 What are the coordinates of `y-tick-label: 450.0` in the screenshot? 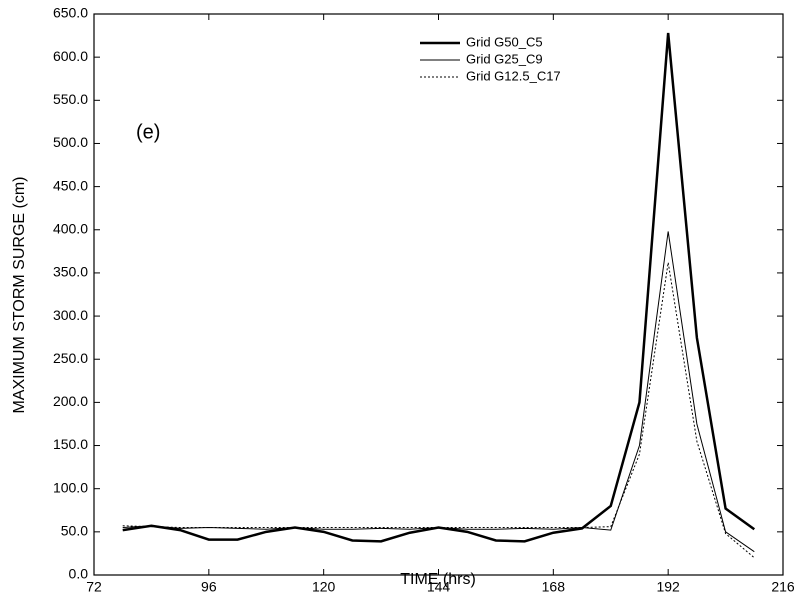 It's located at (70, 185).